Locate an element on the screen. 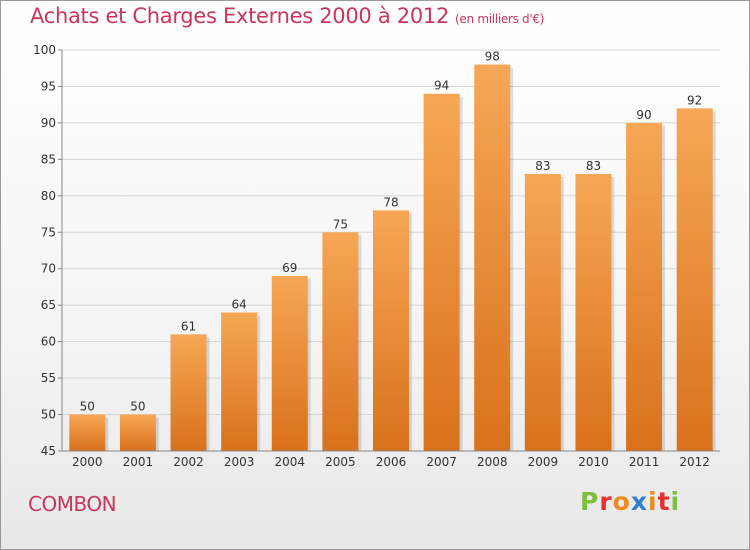 The image size is (750, 550). logo-letter: o is located at coordinates (621, 501).